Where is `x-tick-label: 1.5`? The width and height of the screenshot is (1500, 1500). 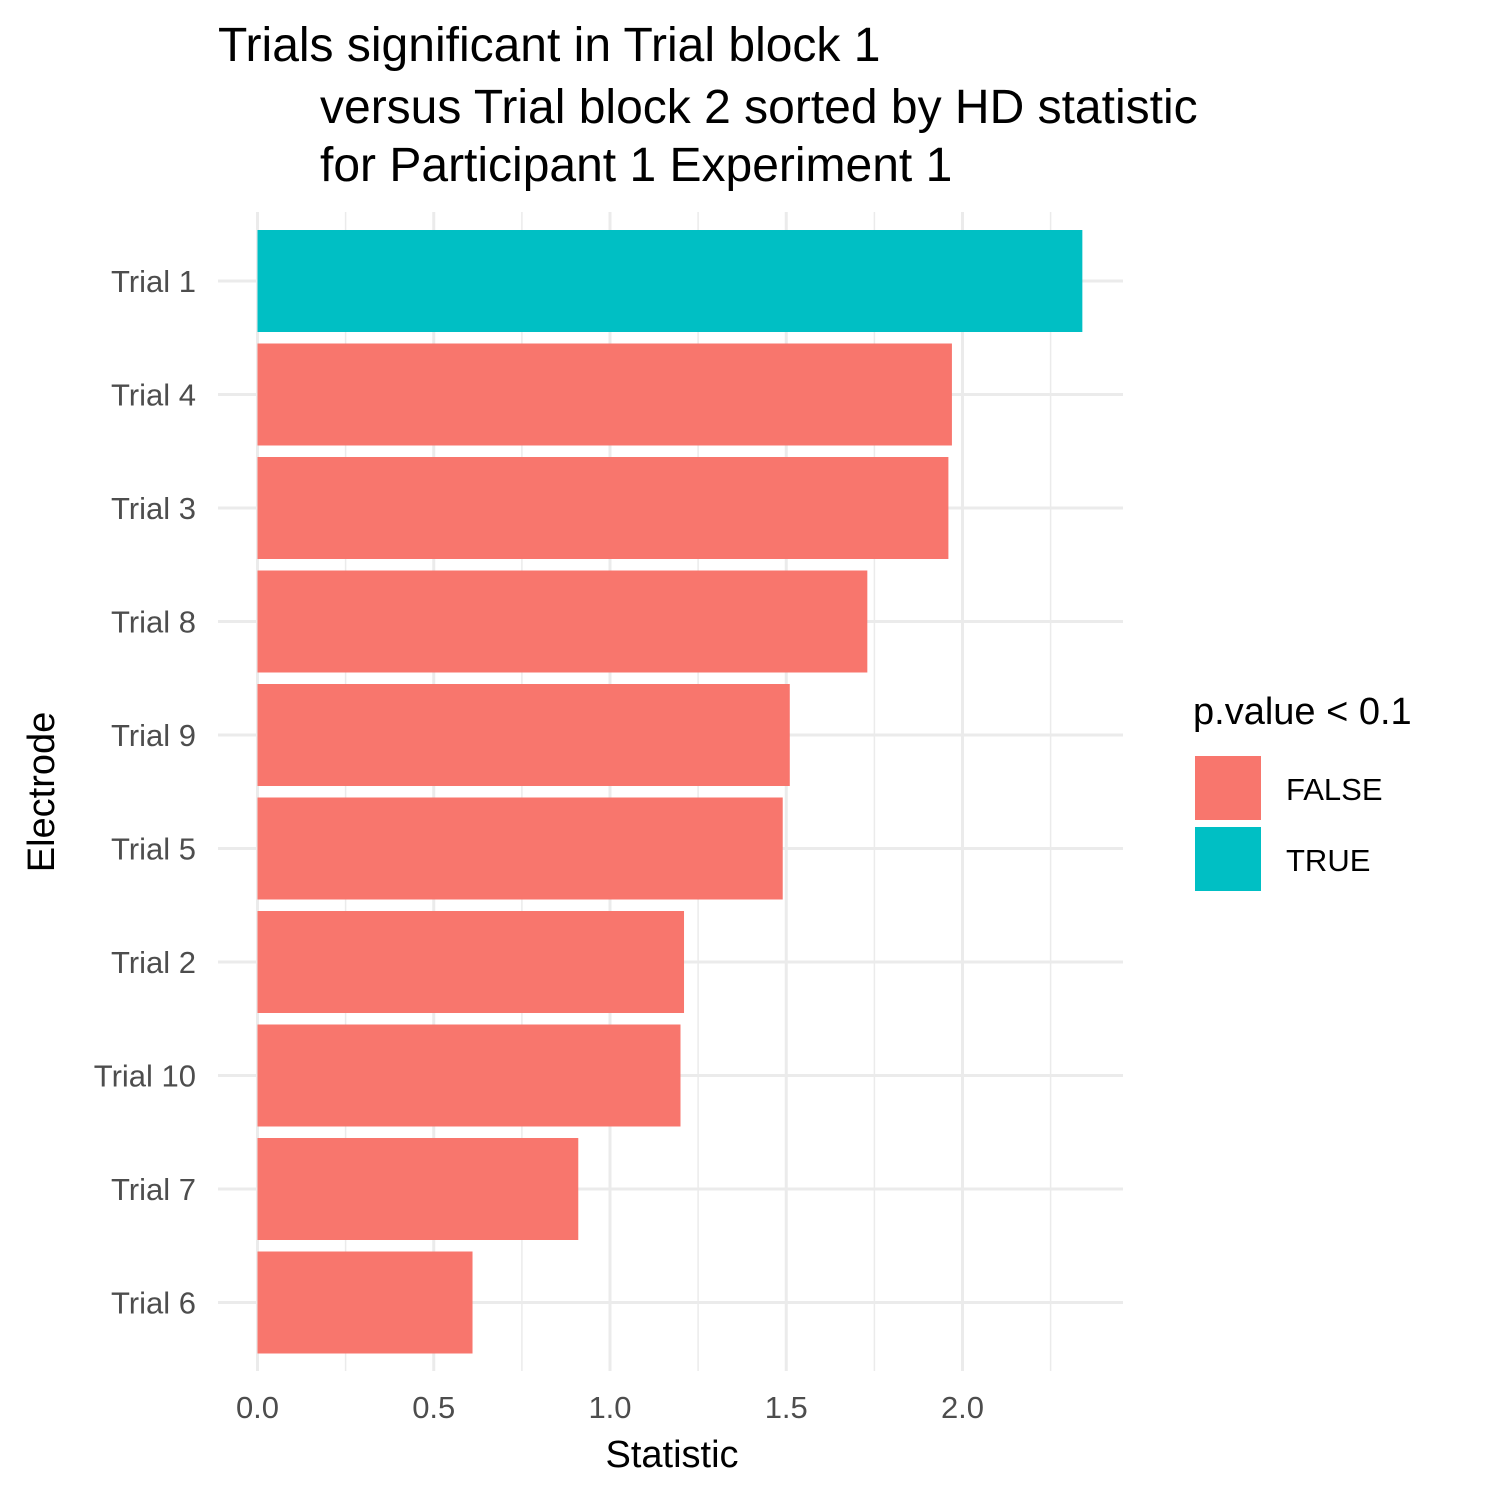
x-tick-label: 1.5 is located at coordinates (786, 1407).